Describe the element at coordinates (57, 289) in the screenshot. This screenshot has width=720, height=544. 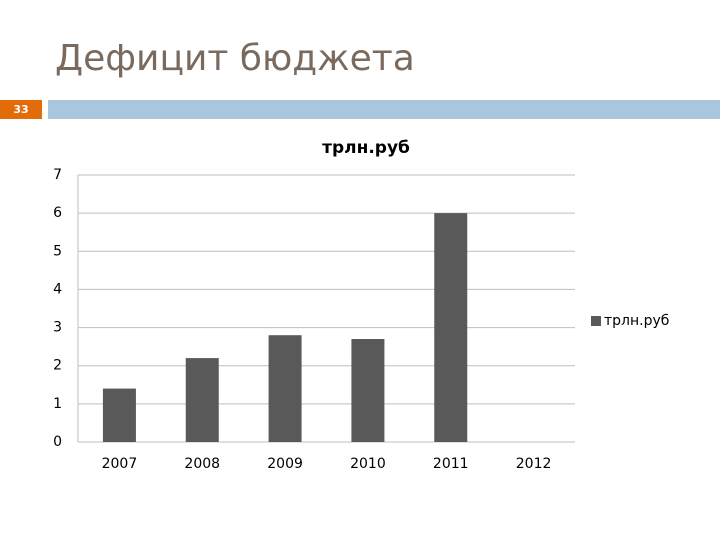
I see `y-tick-label: 4` at that location.